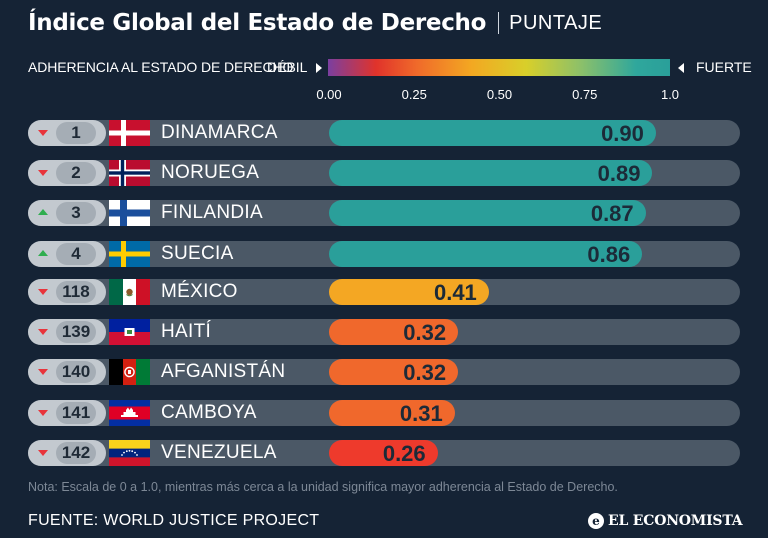  Describe the element at coordinates (129, 413) in the screenshot. I see `flag-cambodia-icon` at that location.